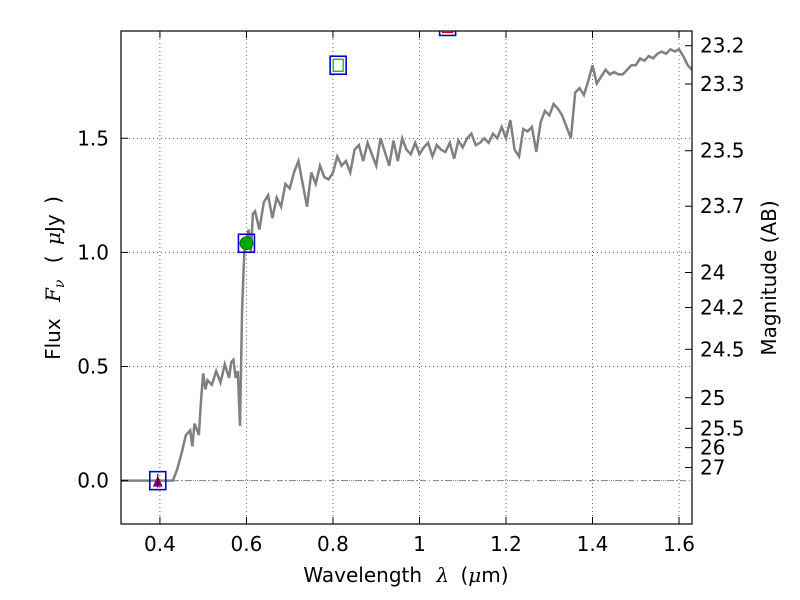 This screenshot has height=600, width=800. What do you see at coordinates (93, 367) in the screenshot?
I see `y-tick-label: 0.5` at bounding box center [93, 367].